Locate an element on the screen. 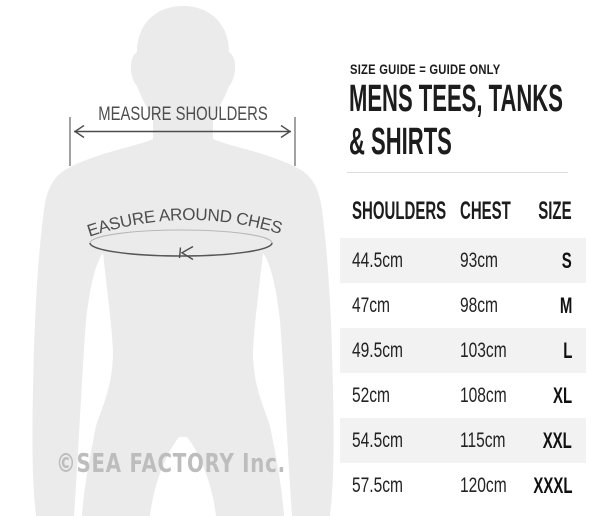  column-header-shoulders: SHOULDERS is located at coordinates (399, 211).